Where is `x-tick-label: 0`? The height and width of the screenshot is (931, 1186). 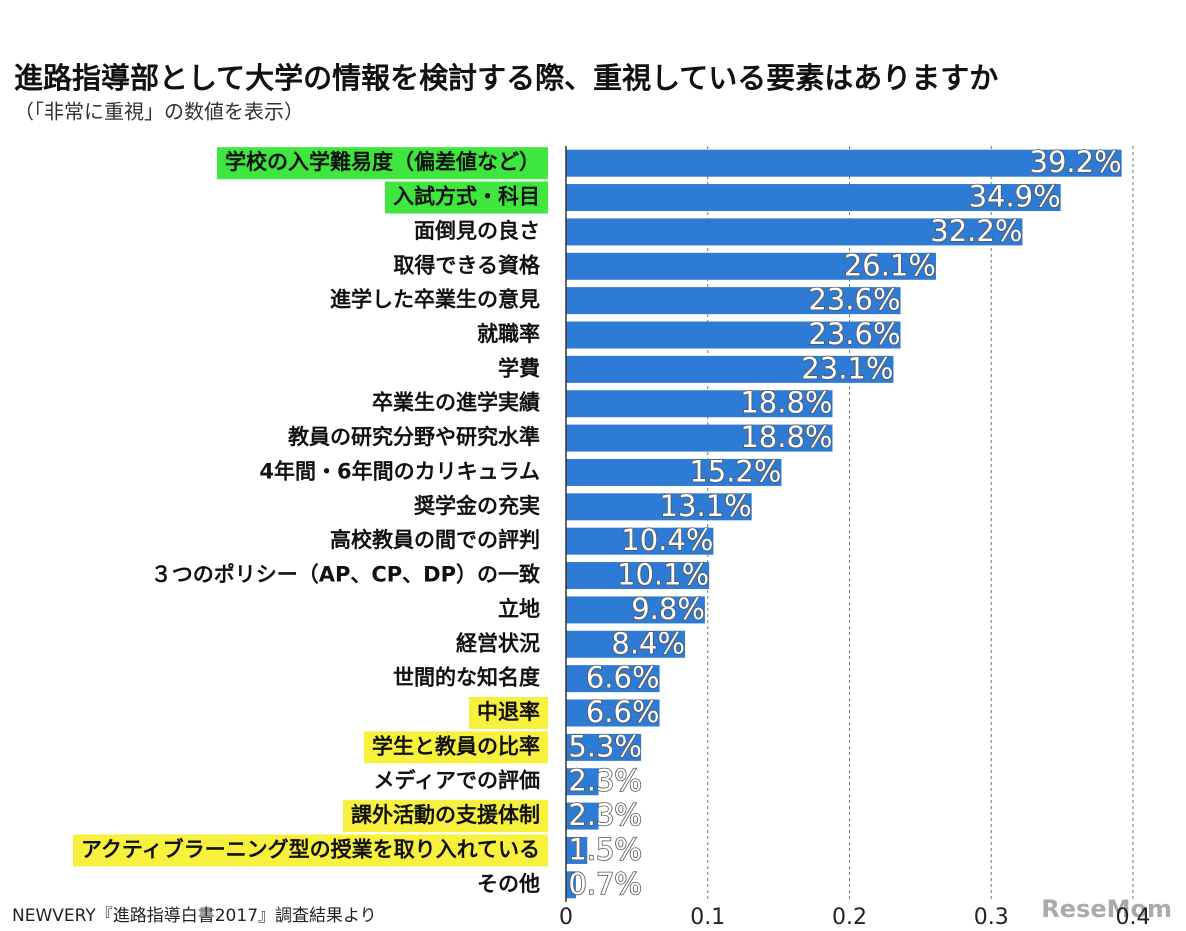
x-tick-label: 0 is located at coordinates (566, 917).